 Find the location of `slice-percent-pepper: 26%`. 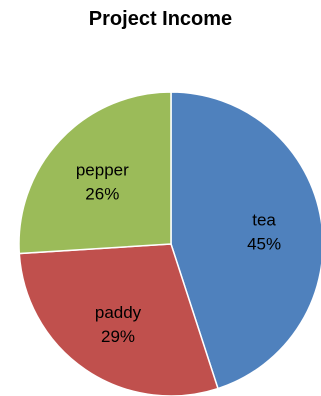

slice-percent-pepper: 26% is located at coordinates (102, 193).